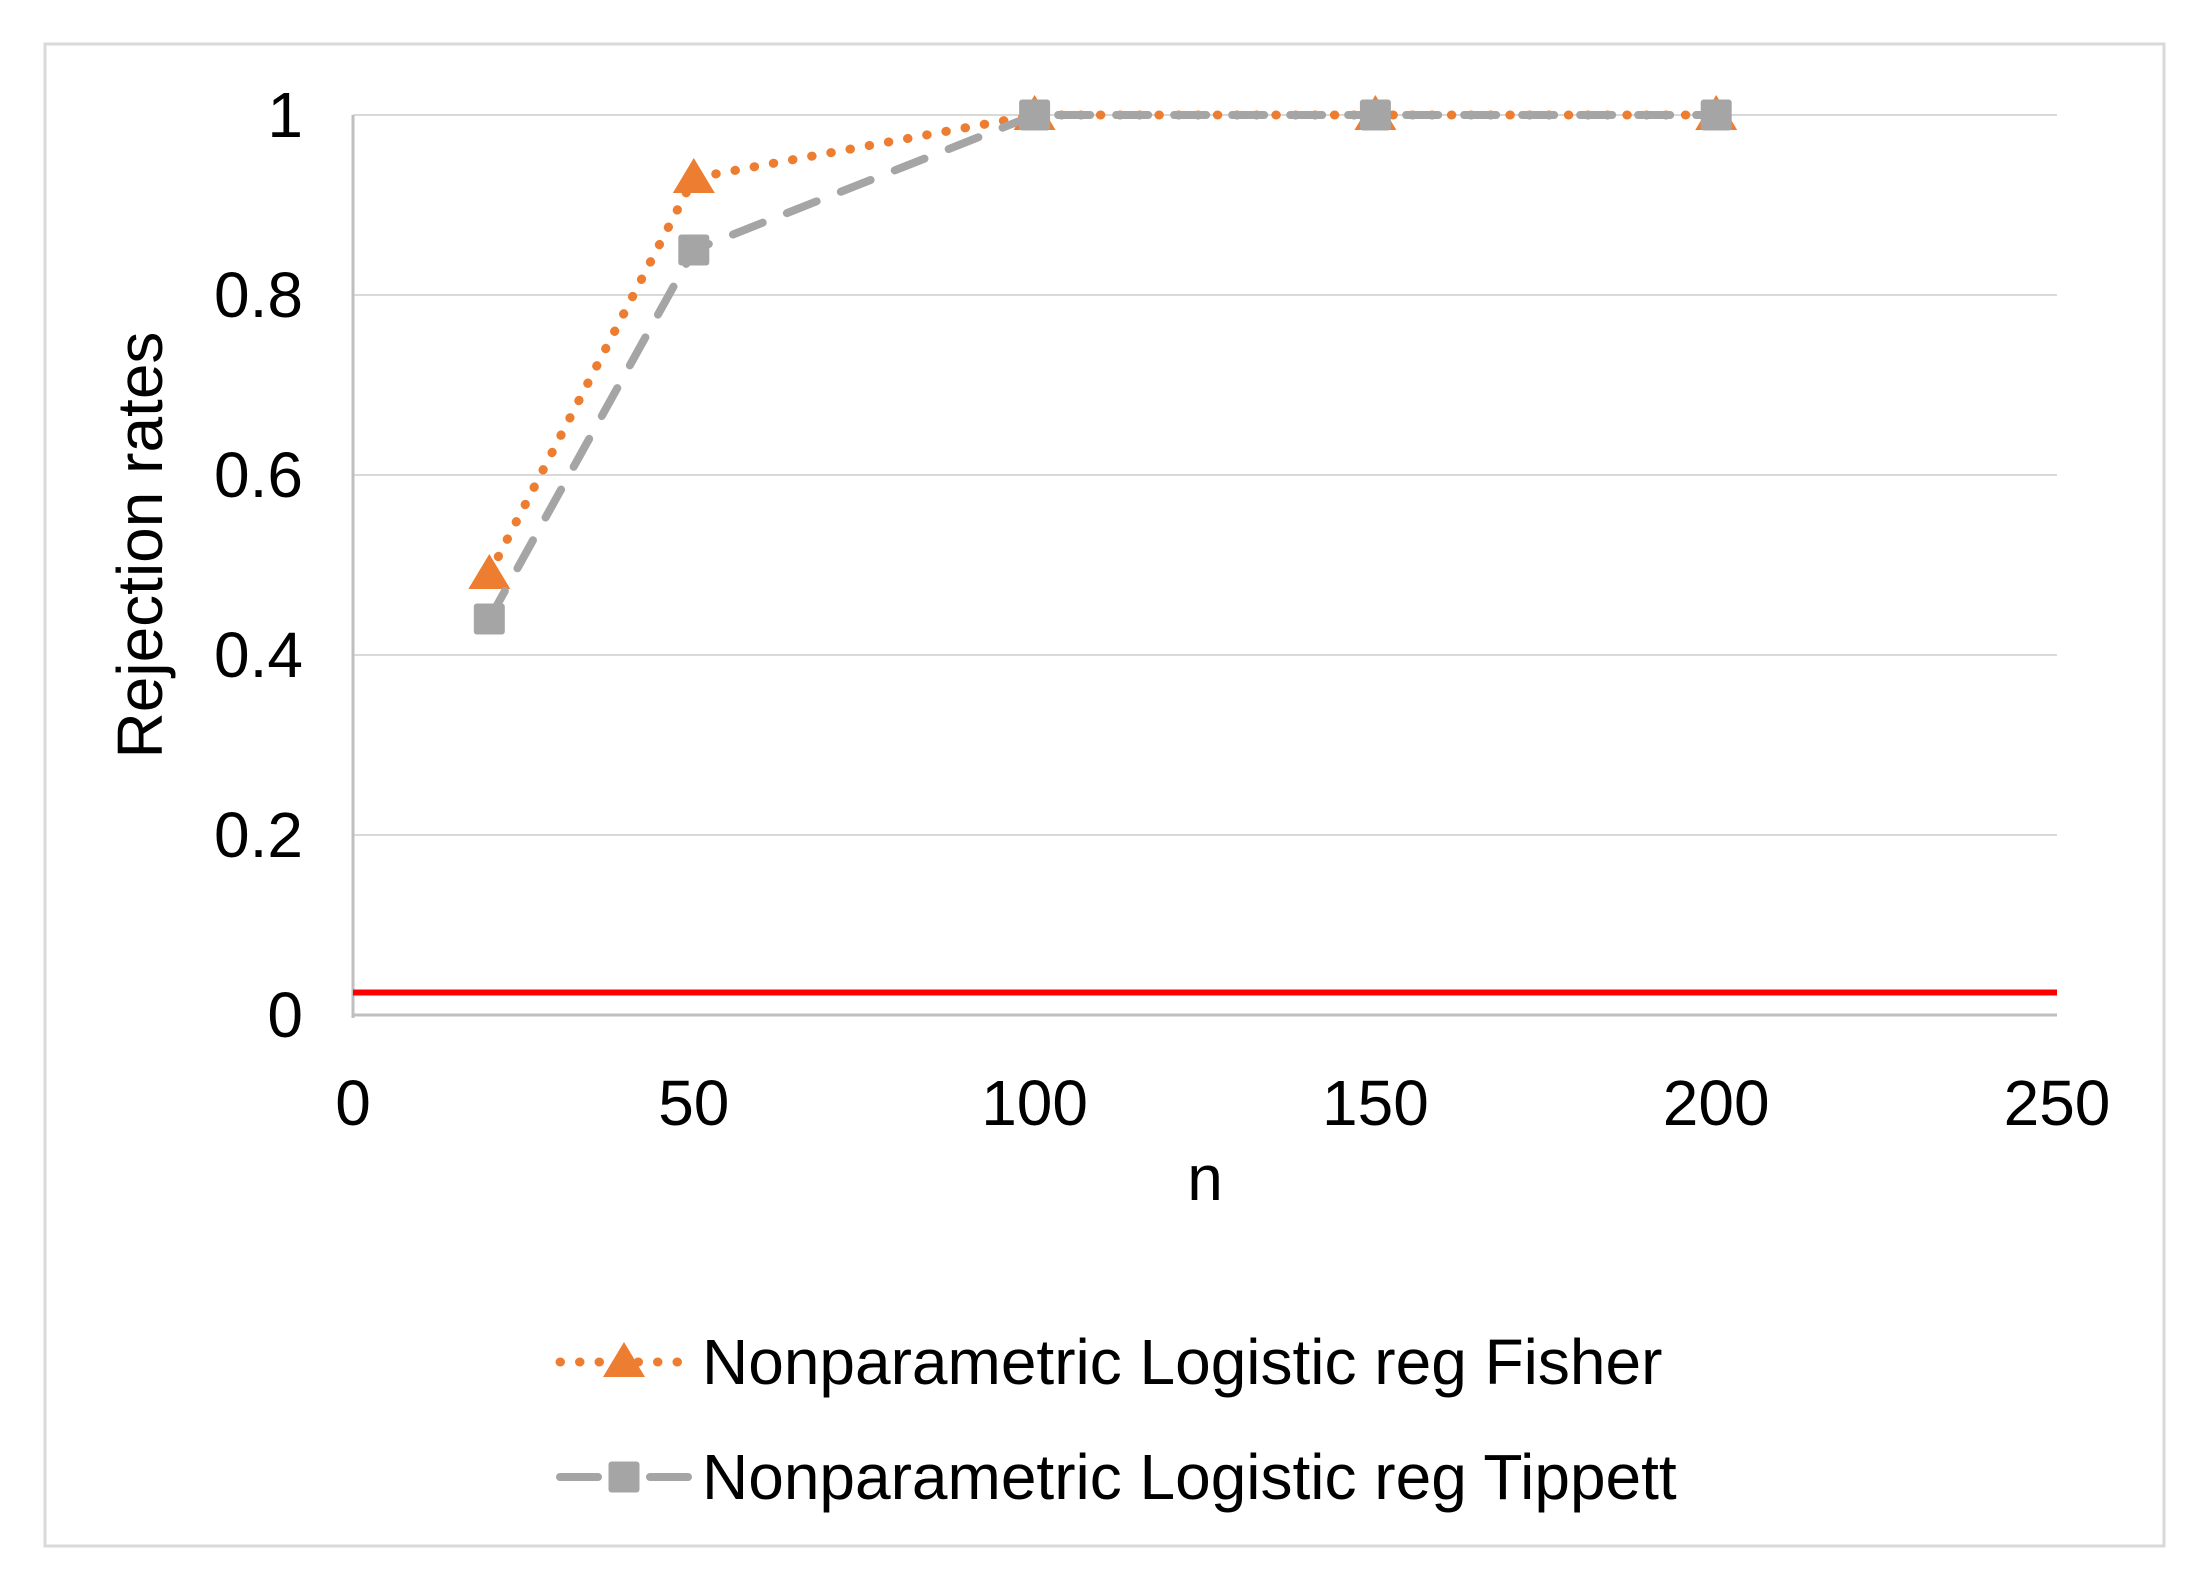  Describe the element at coordinates (285, 115) in the screenshot. I see `y-tick-label: 1` at that location.